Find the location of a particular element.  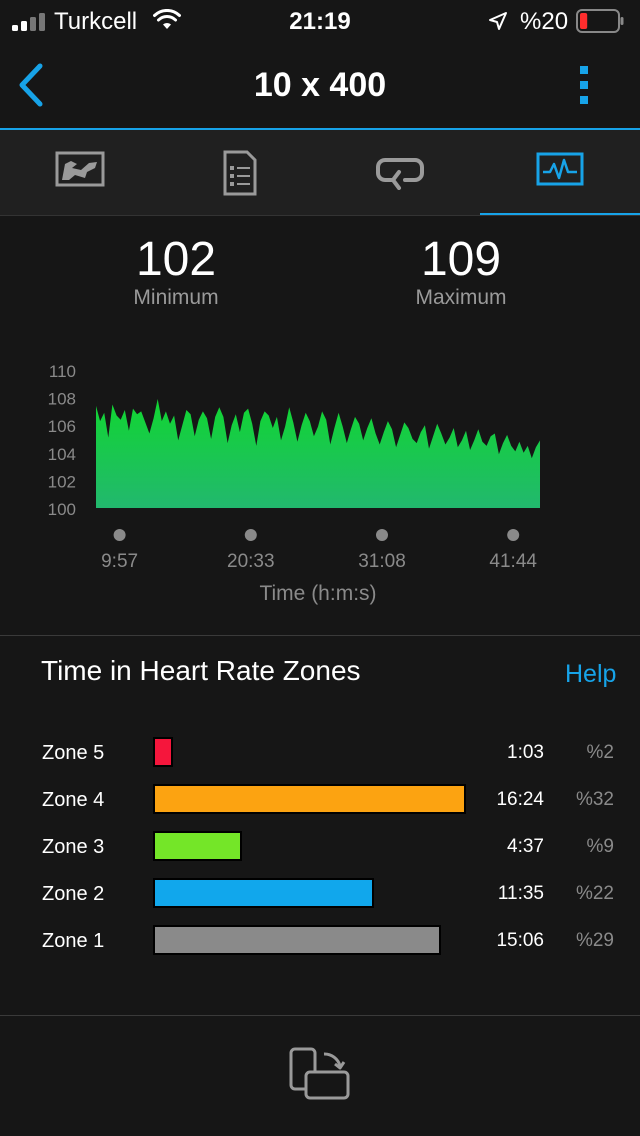

carrier-name: Turkcell is located at coordinates (96, 21).